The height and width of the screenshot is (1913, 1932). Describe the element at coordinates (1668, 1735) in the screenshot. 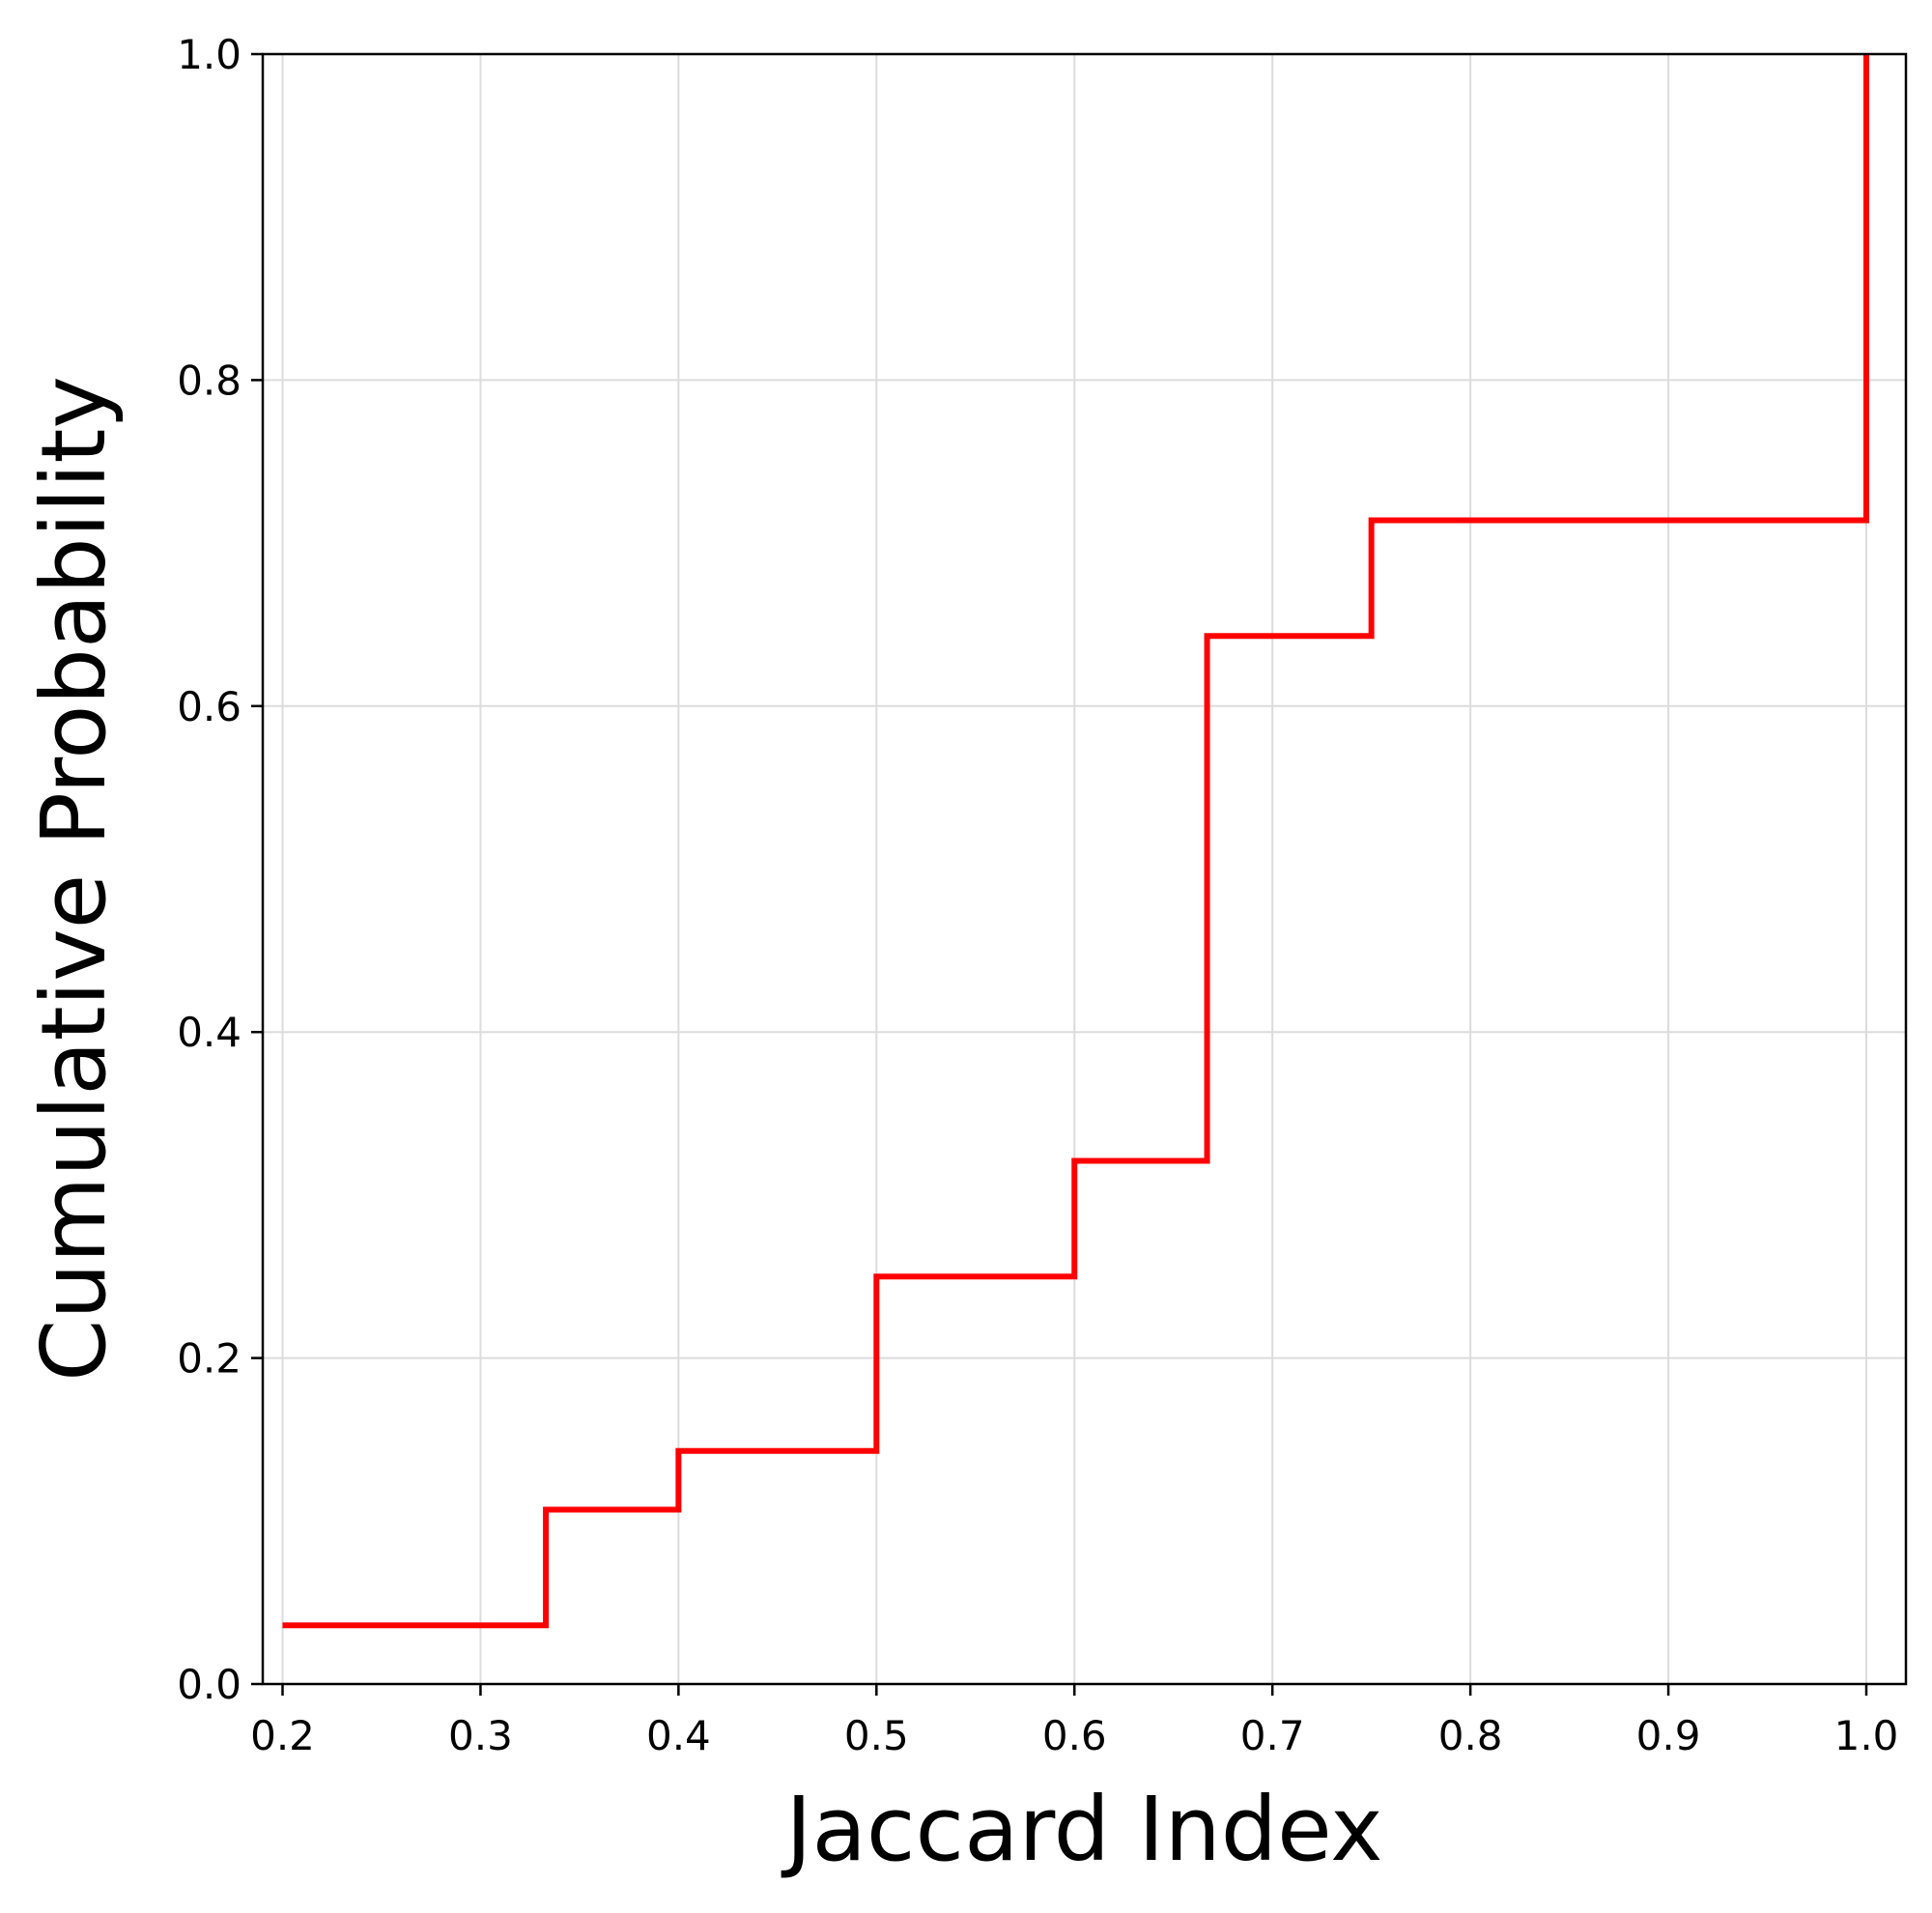

I see `x-tick-label: 0.9` at that location.